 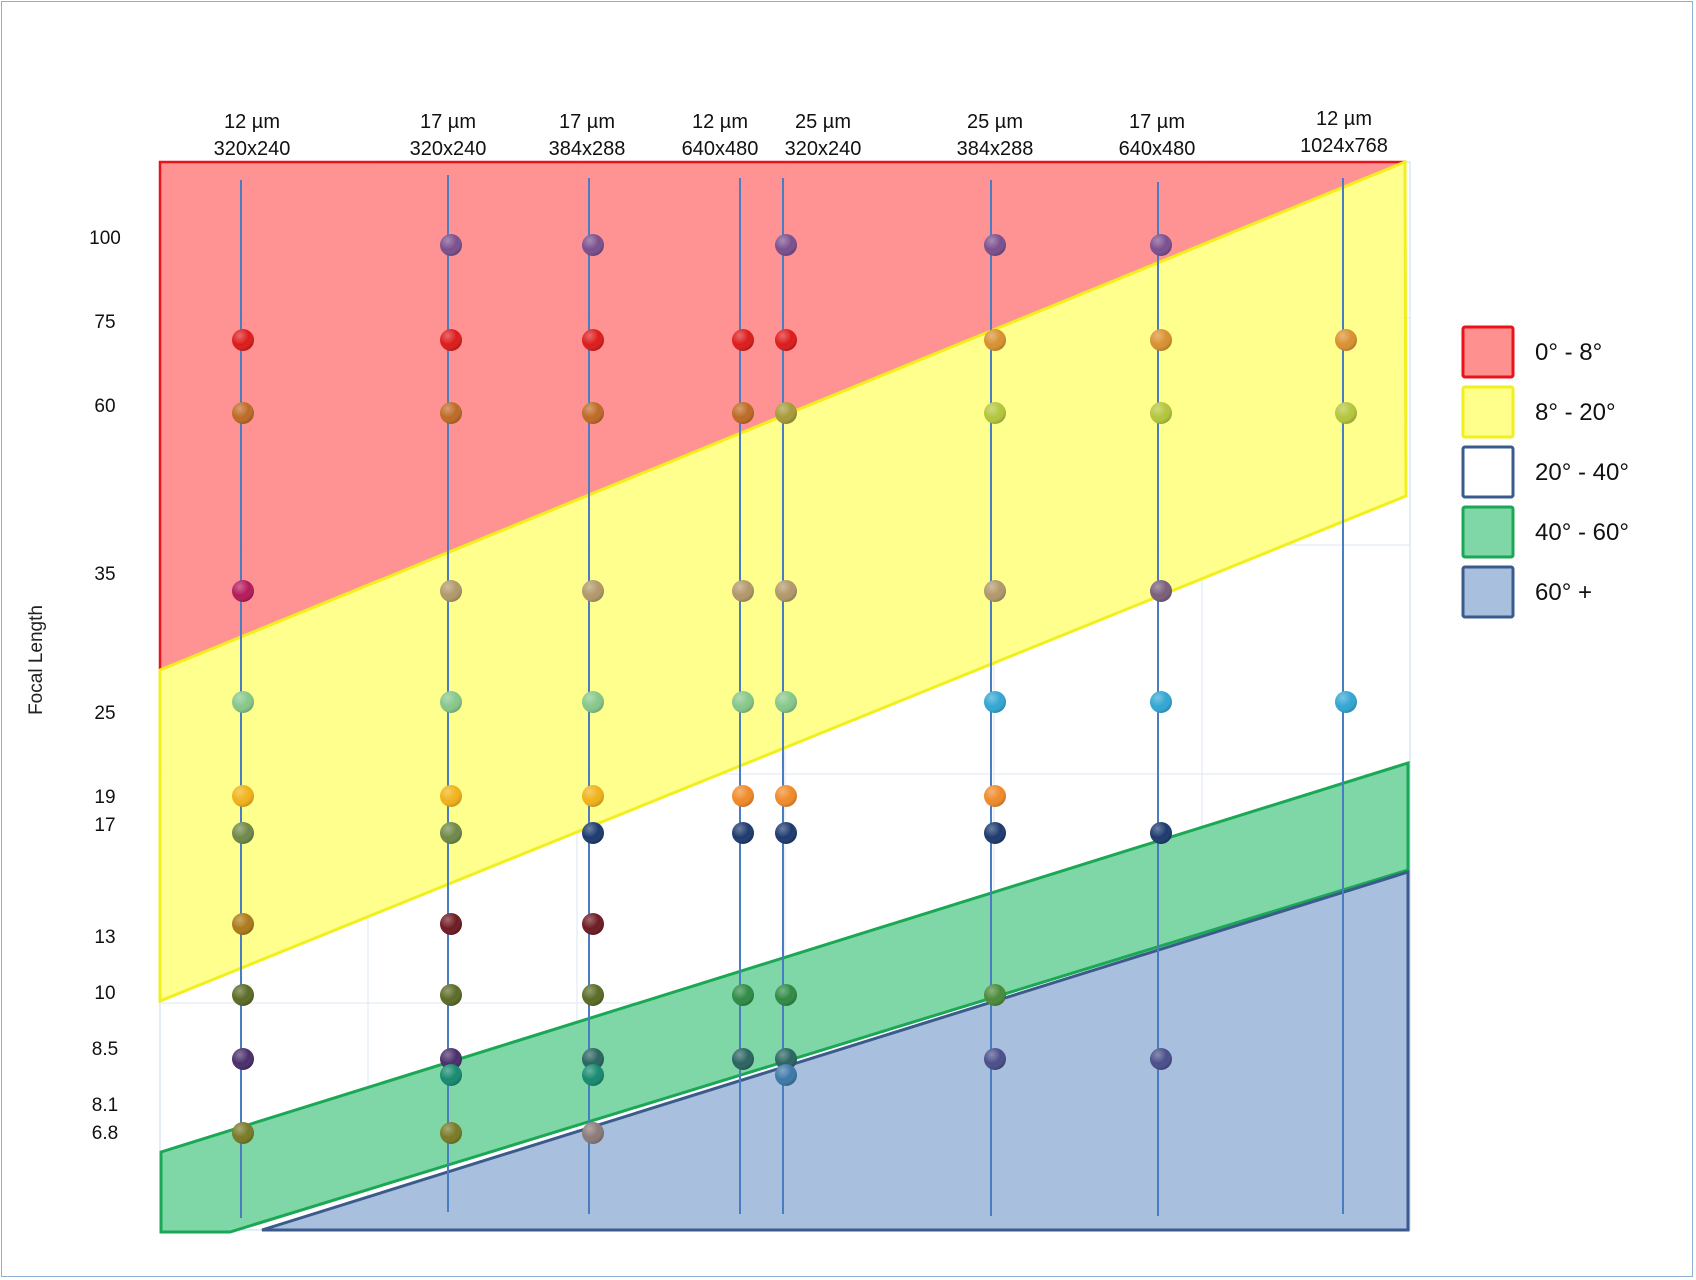 I want to click on column-label-top-0: 12 µm, so click(x=252, y=122).